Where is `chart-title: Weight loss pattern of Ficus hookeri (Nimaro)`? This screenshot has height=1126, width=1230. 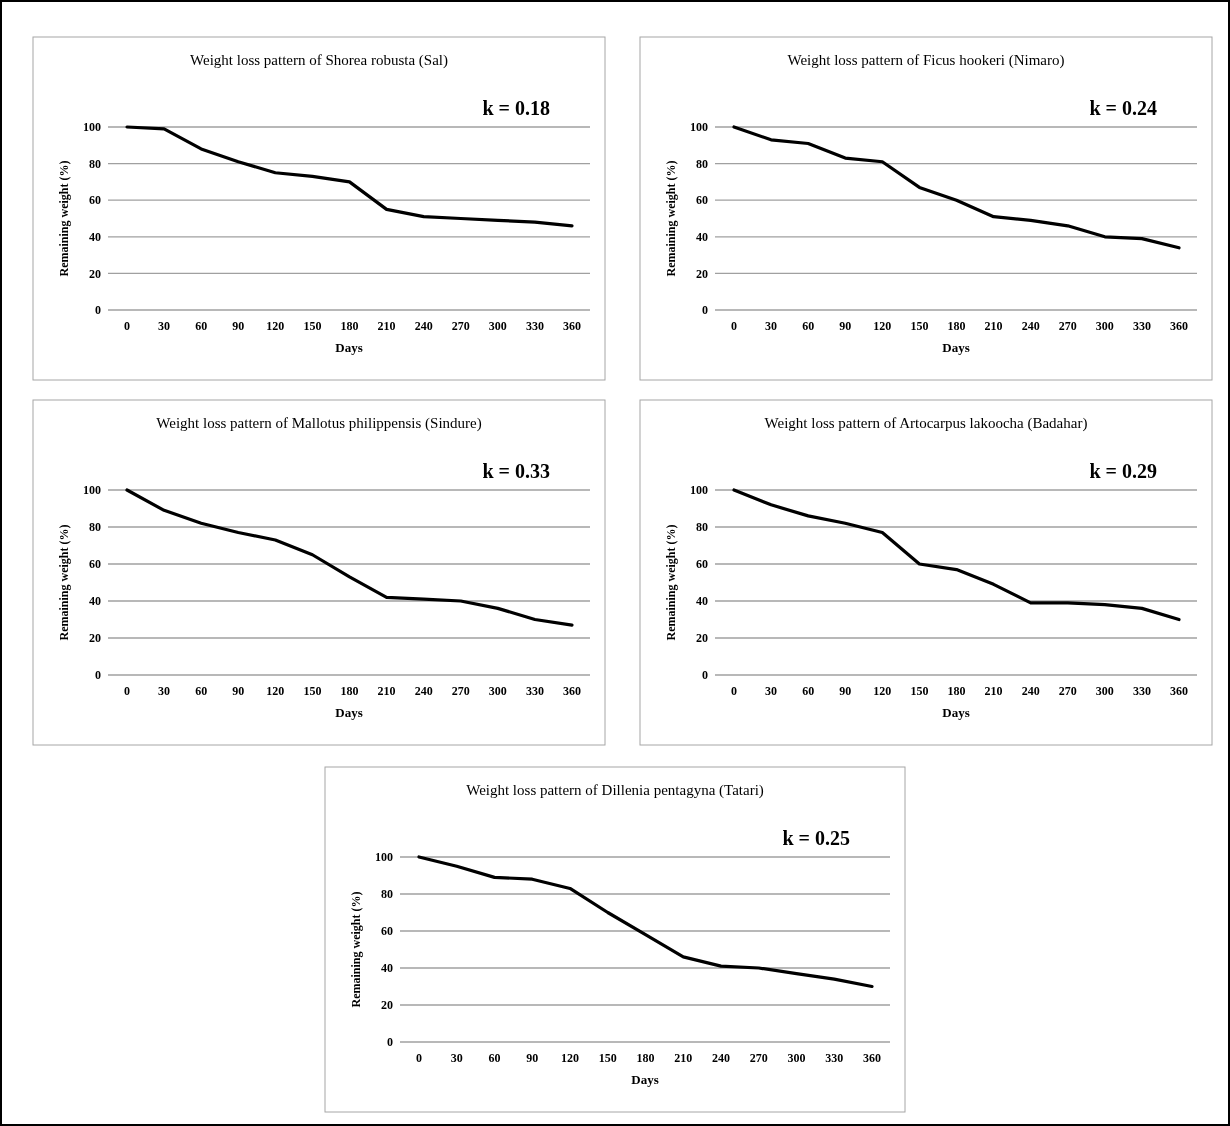 chart-title: Weight loss pattern of Ficus hookeri (Nimaro) is located at coordinates (926, 60).